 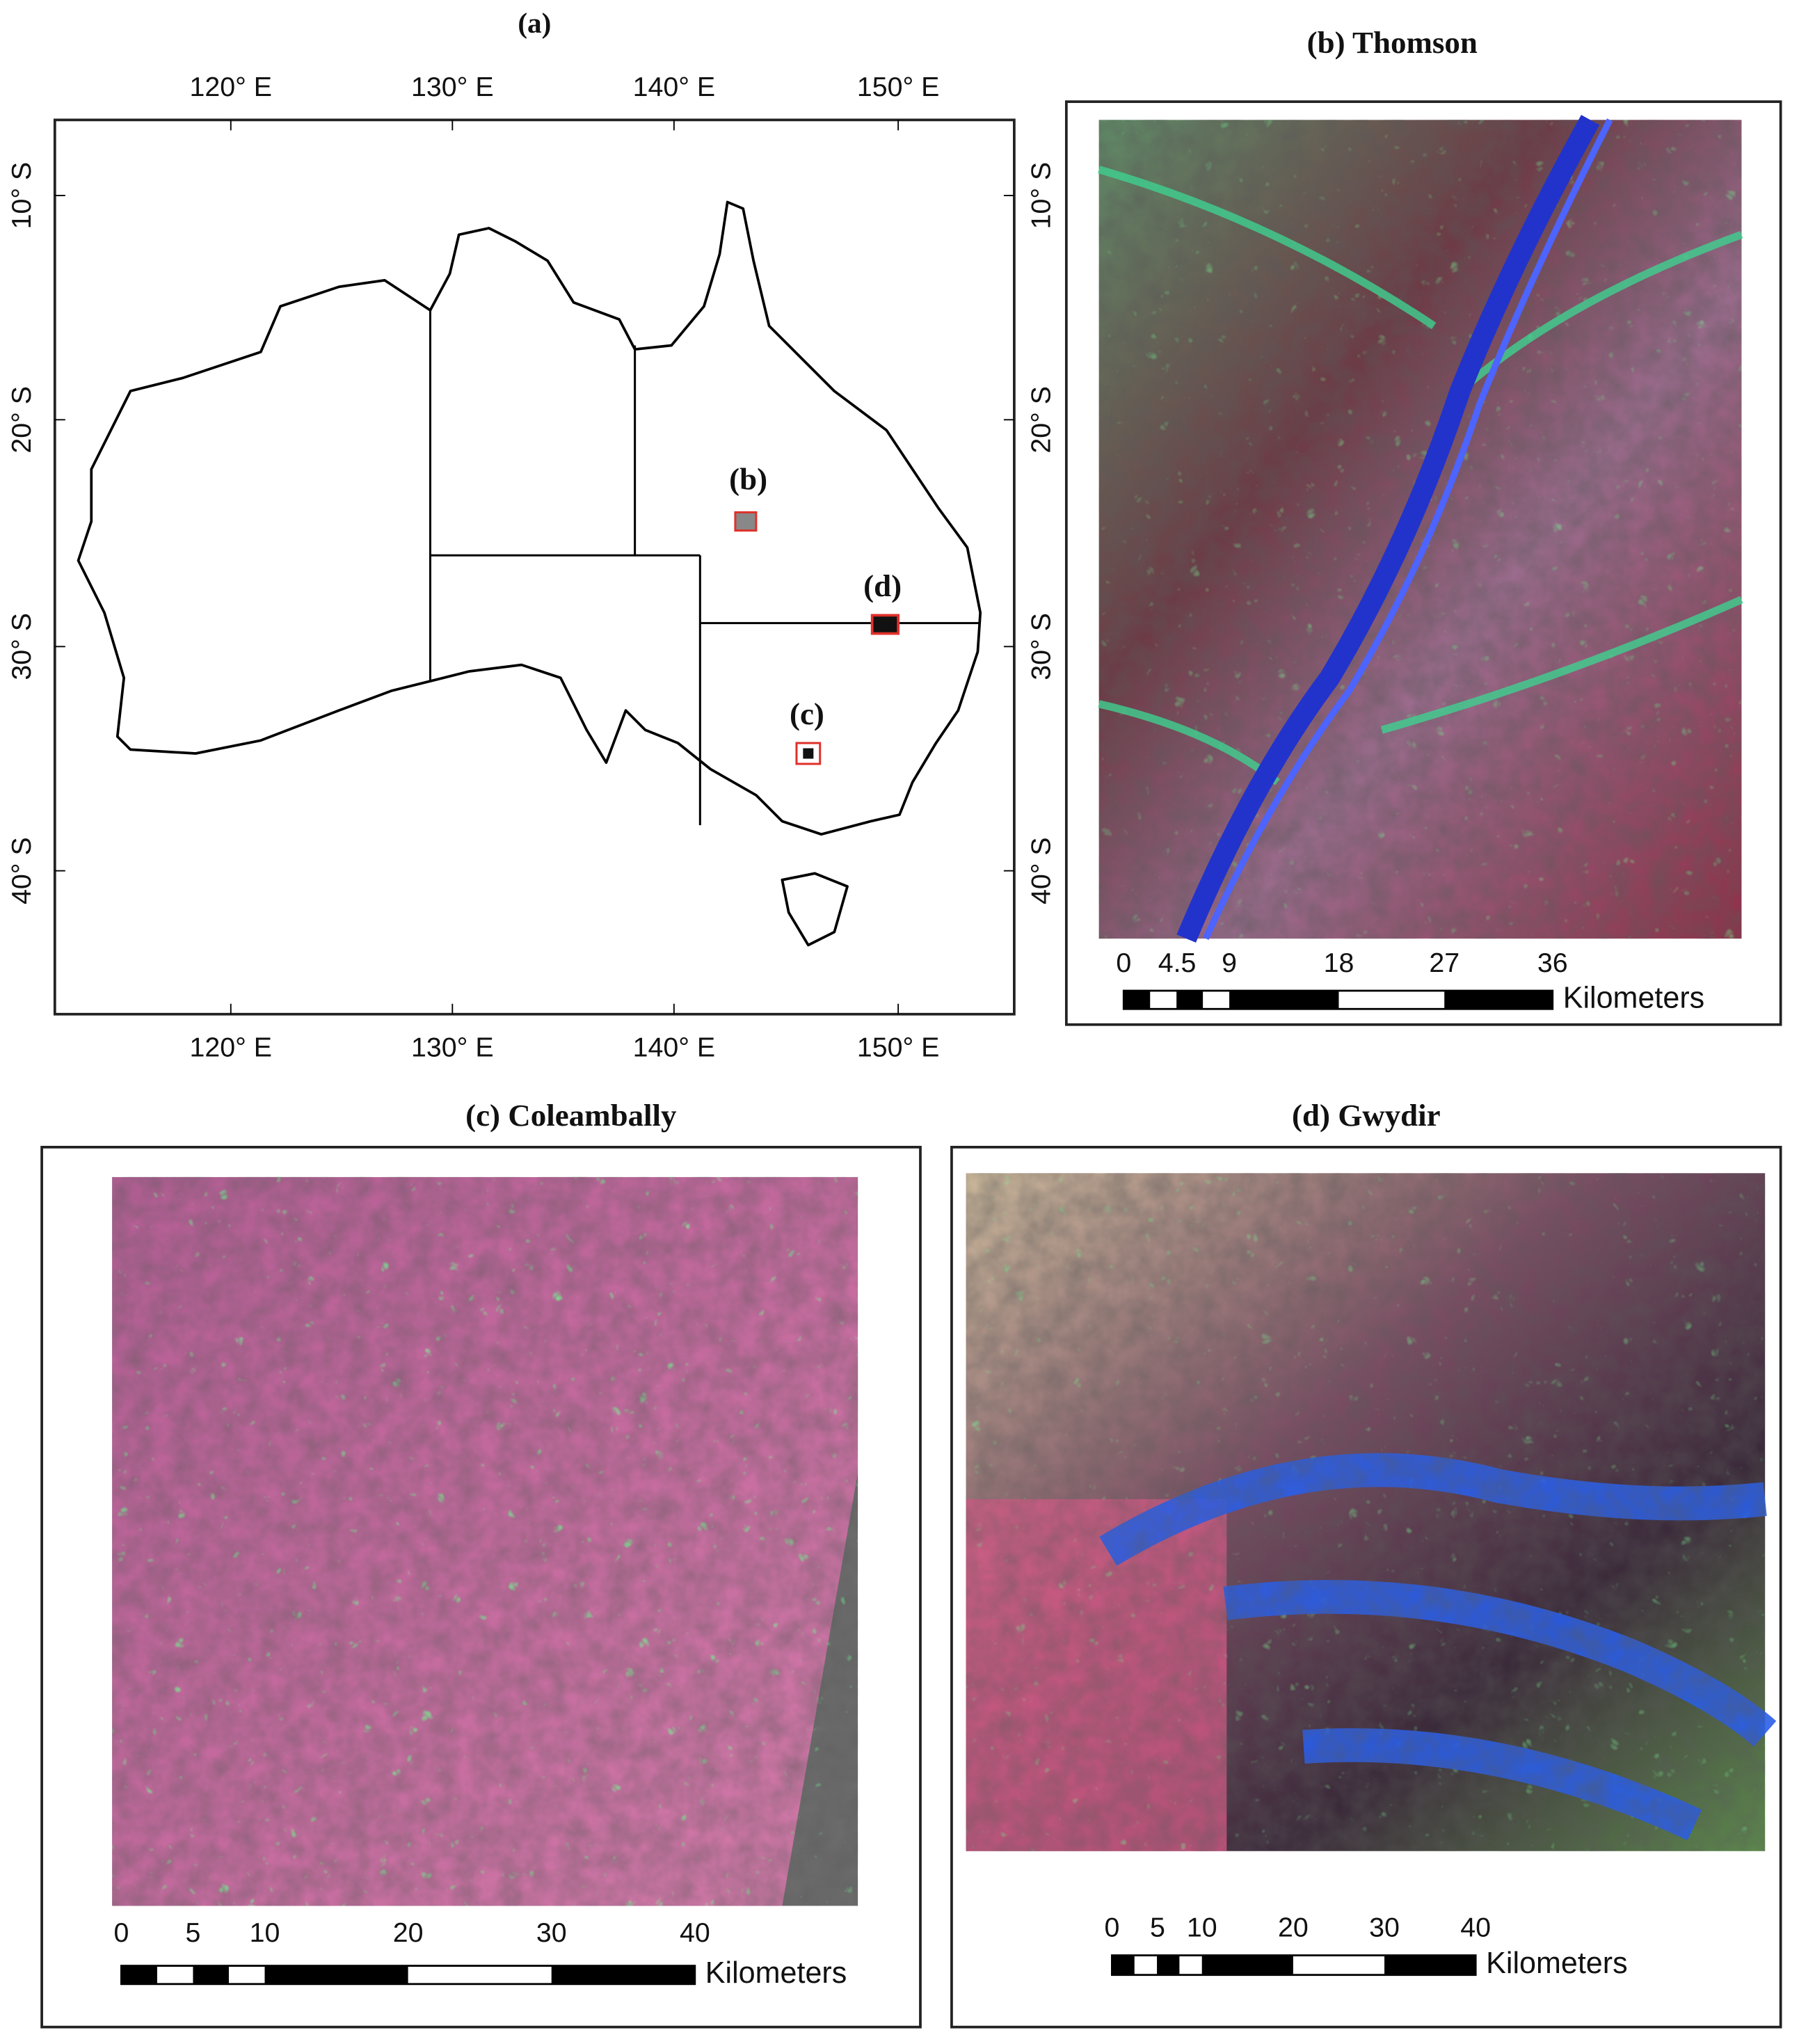 I want to click on panel-title: (c) Coleambally, so click(x=571, y=1115).